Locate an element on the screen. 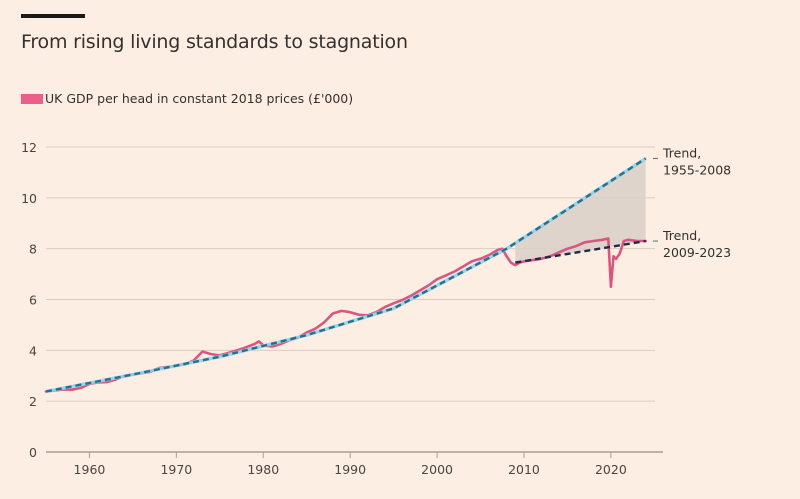 This screenshot has height=499, width=800. y-tick-label: 2 is located at coordinates (33, 401).